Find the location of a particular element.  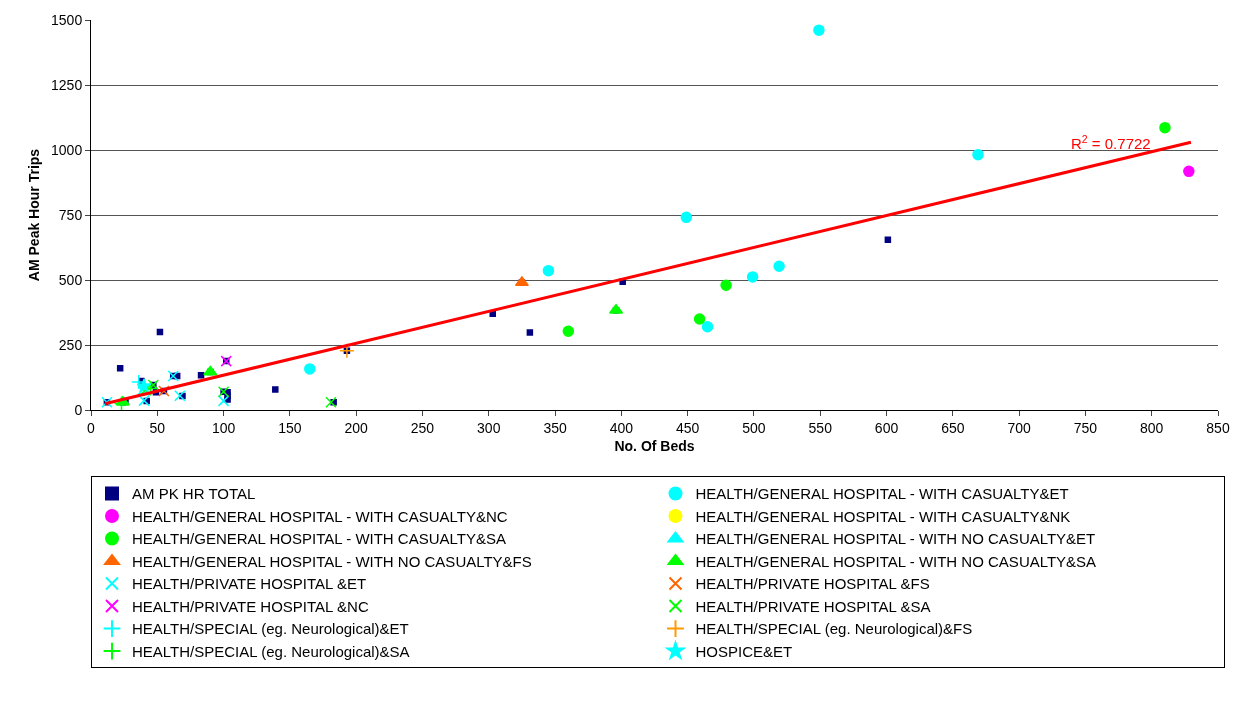

x-tick-label: 550 is located at coordinates (820, 427).